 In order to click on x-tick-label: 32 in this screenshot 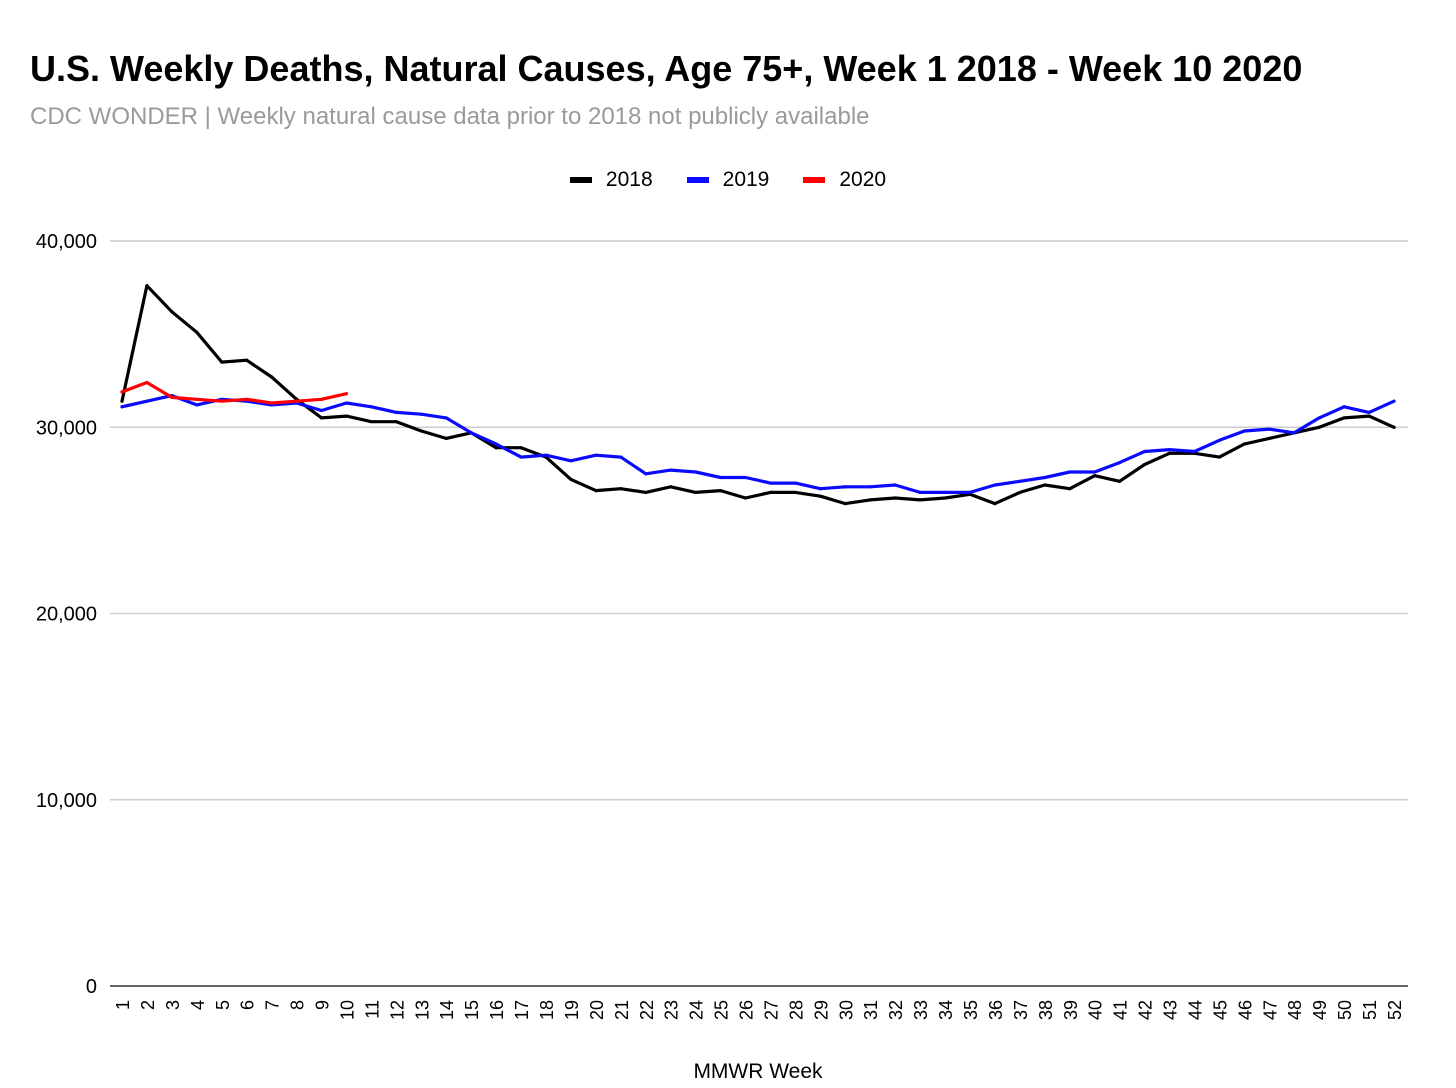, I will do `click(896, 1010)`.